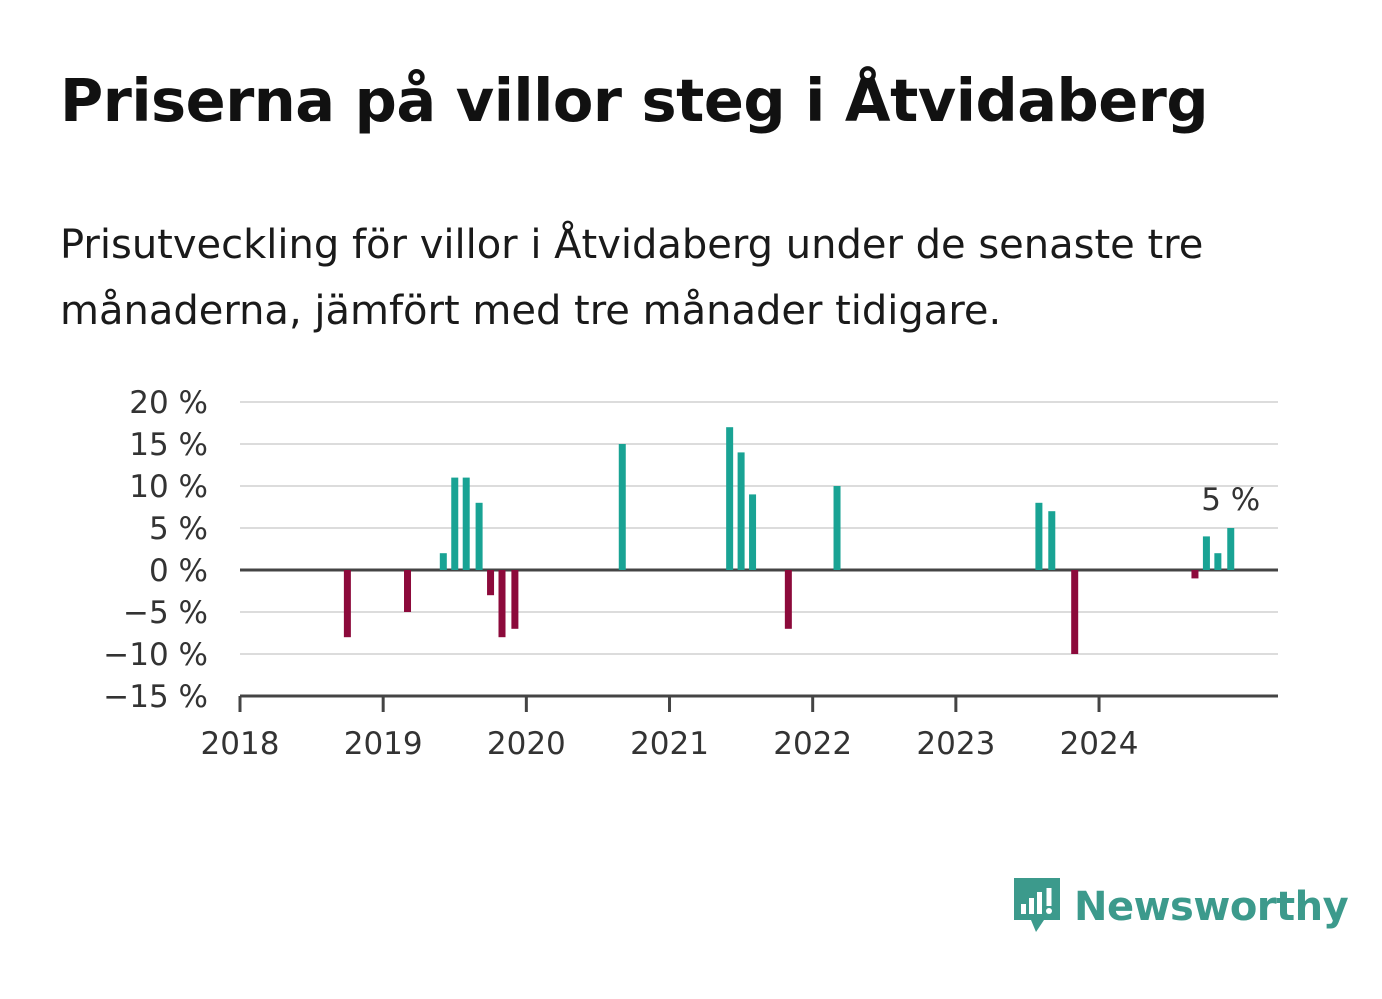 The height and width of the screenshot is (999, 1382). Describe the element at coordinates (178, 529) in the screenshot. I see `y-tick-label: 5 %` at that location.